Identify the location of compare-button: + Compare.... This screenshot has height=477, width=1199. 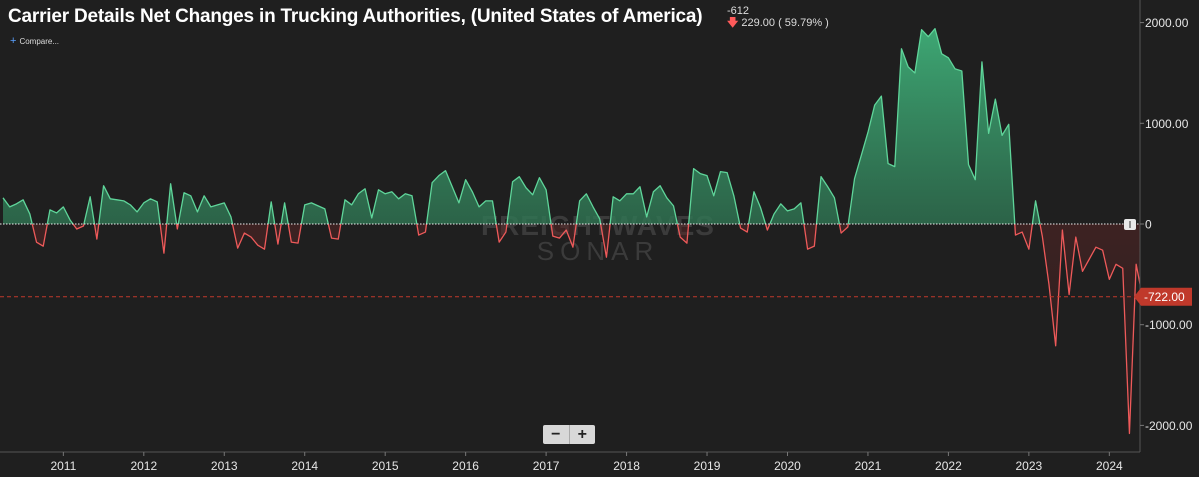
(34, 41).